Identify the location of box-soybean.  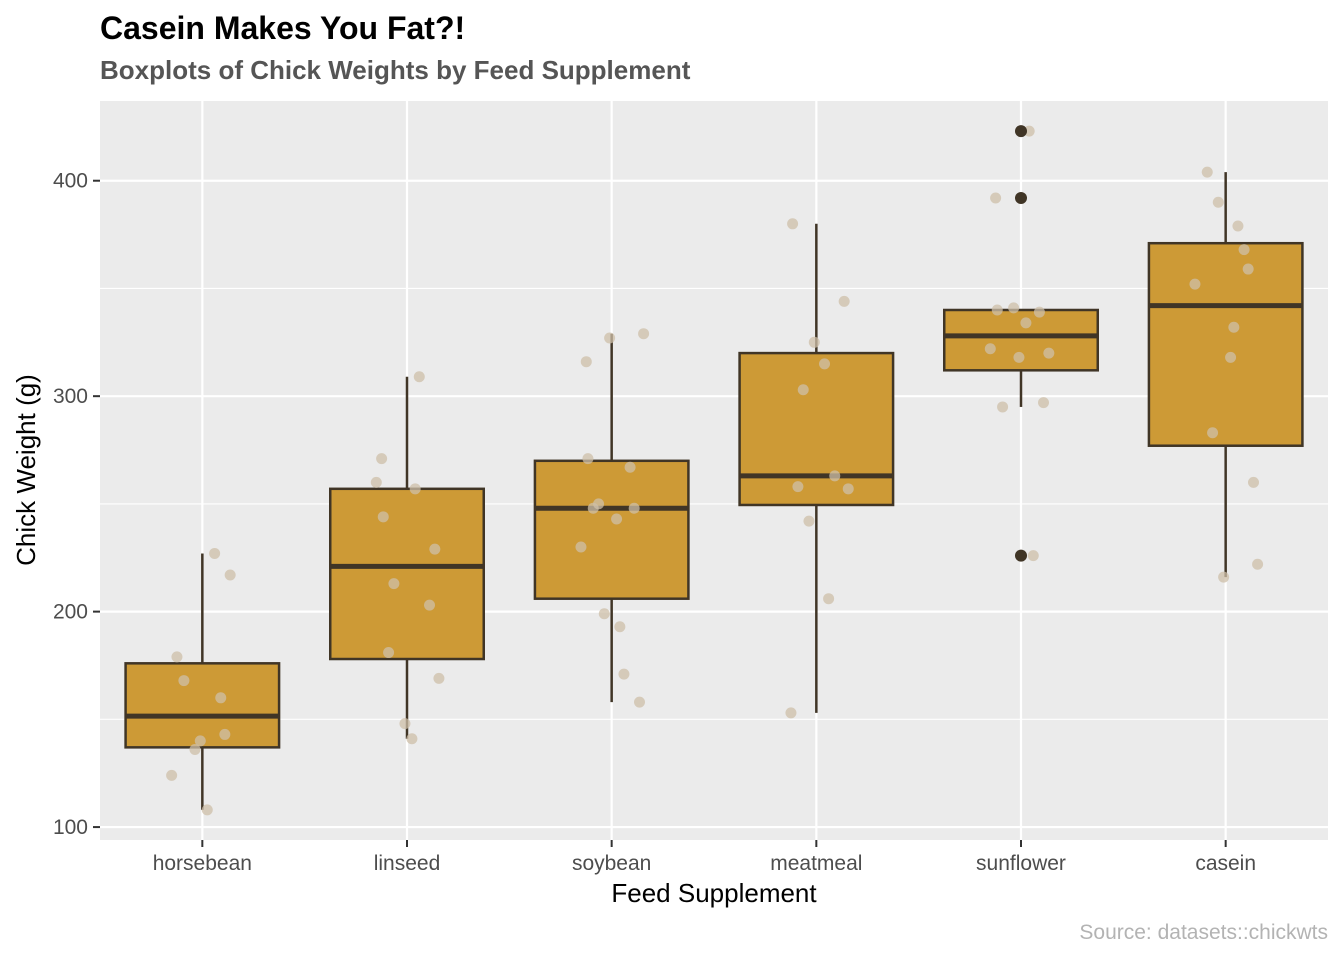
(611, 518).